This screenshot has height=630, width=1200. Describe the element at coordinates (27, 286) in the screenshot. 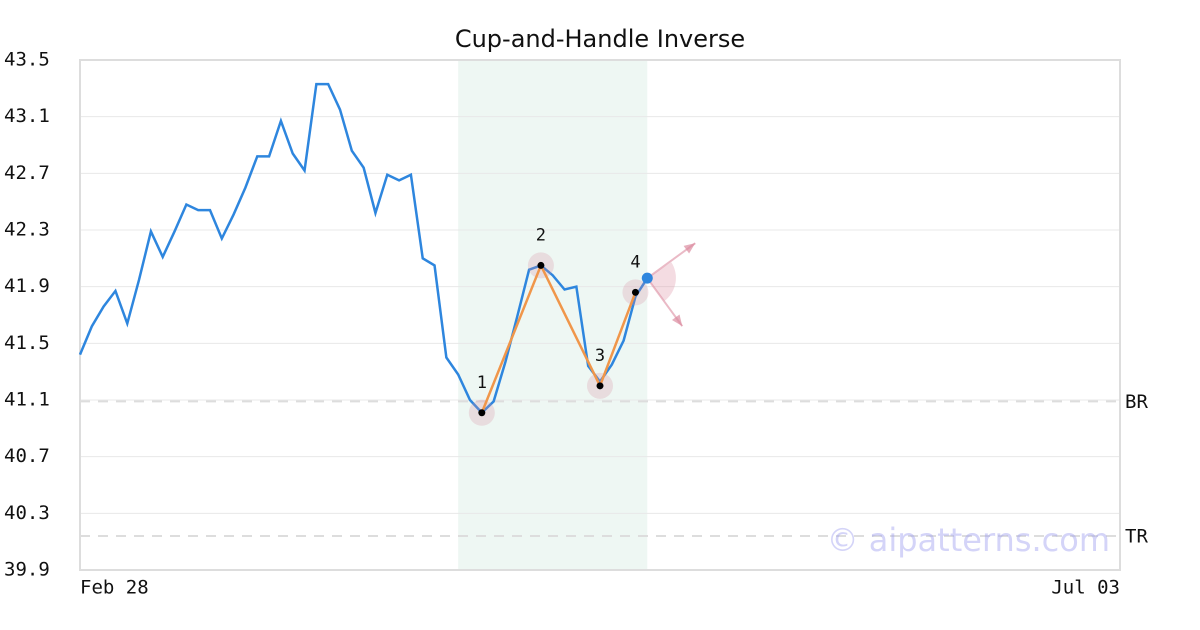

I see `y-tick-label: 41.9` at that location.